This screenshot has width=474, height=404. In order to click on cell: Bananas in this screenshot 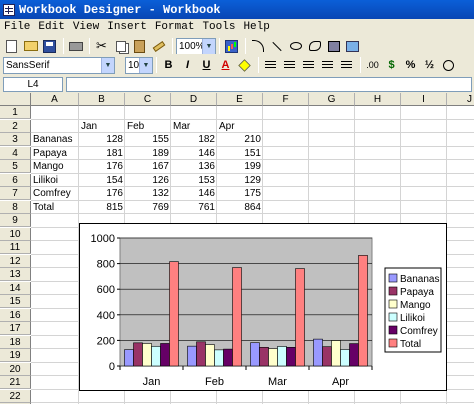, I will do `click(53, 139)`.